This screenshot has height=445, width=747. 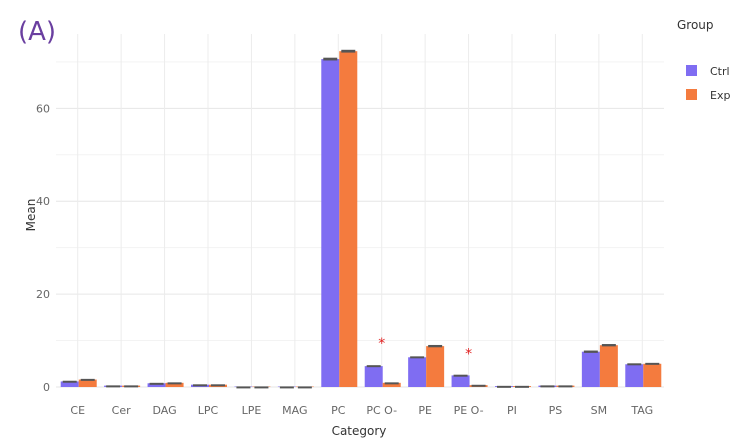 I want to click on x-tick-label: Cer, so click(x=121, y=410).